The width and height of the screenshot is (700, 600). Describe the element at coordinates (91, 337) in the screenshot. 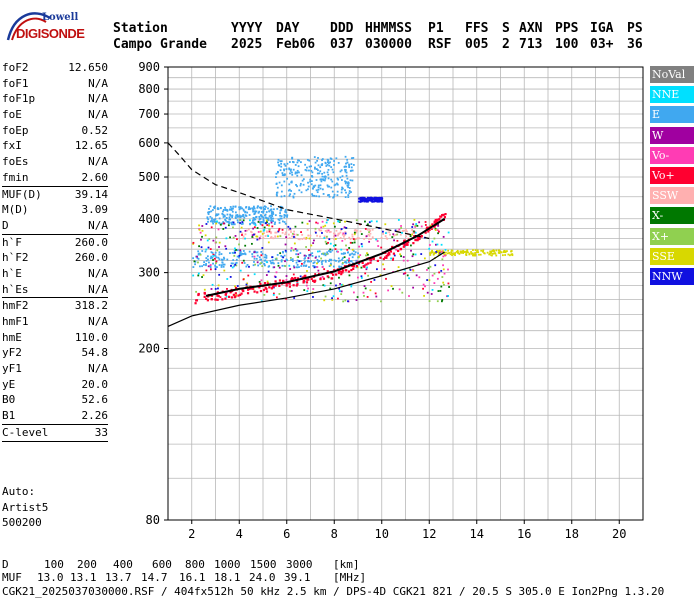

I see `param-value: 110.0` at that location.